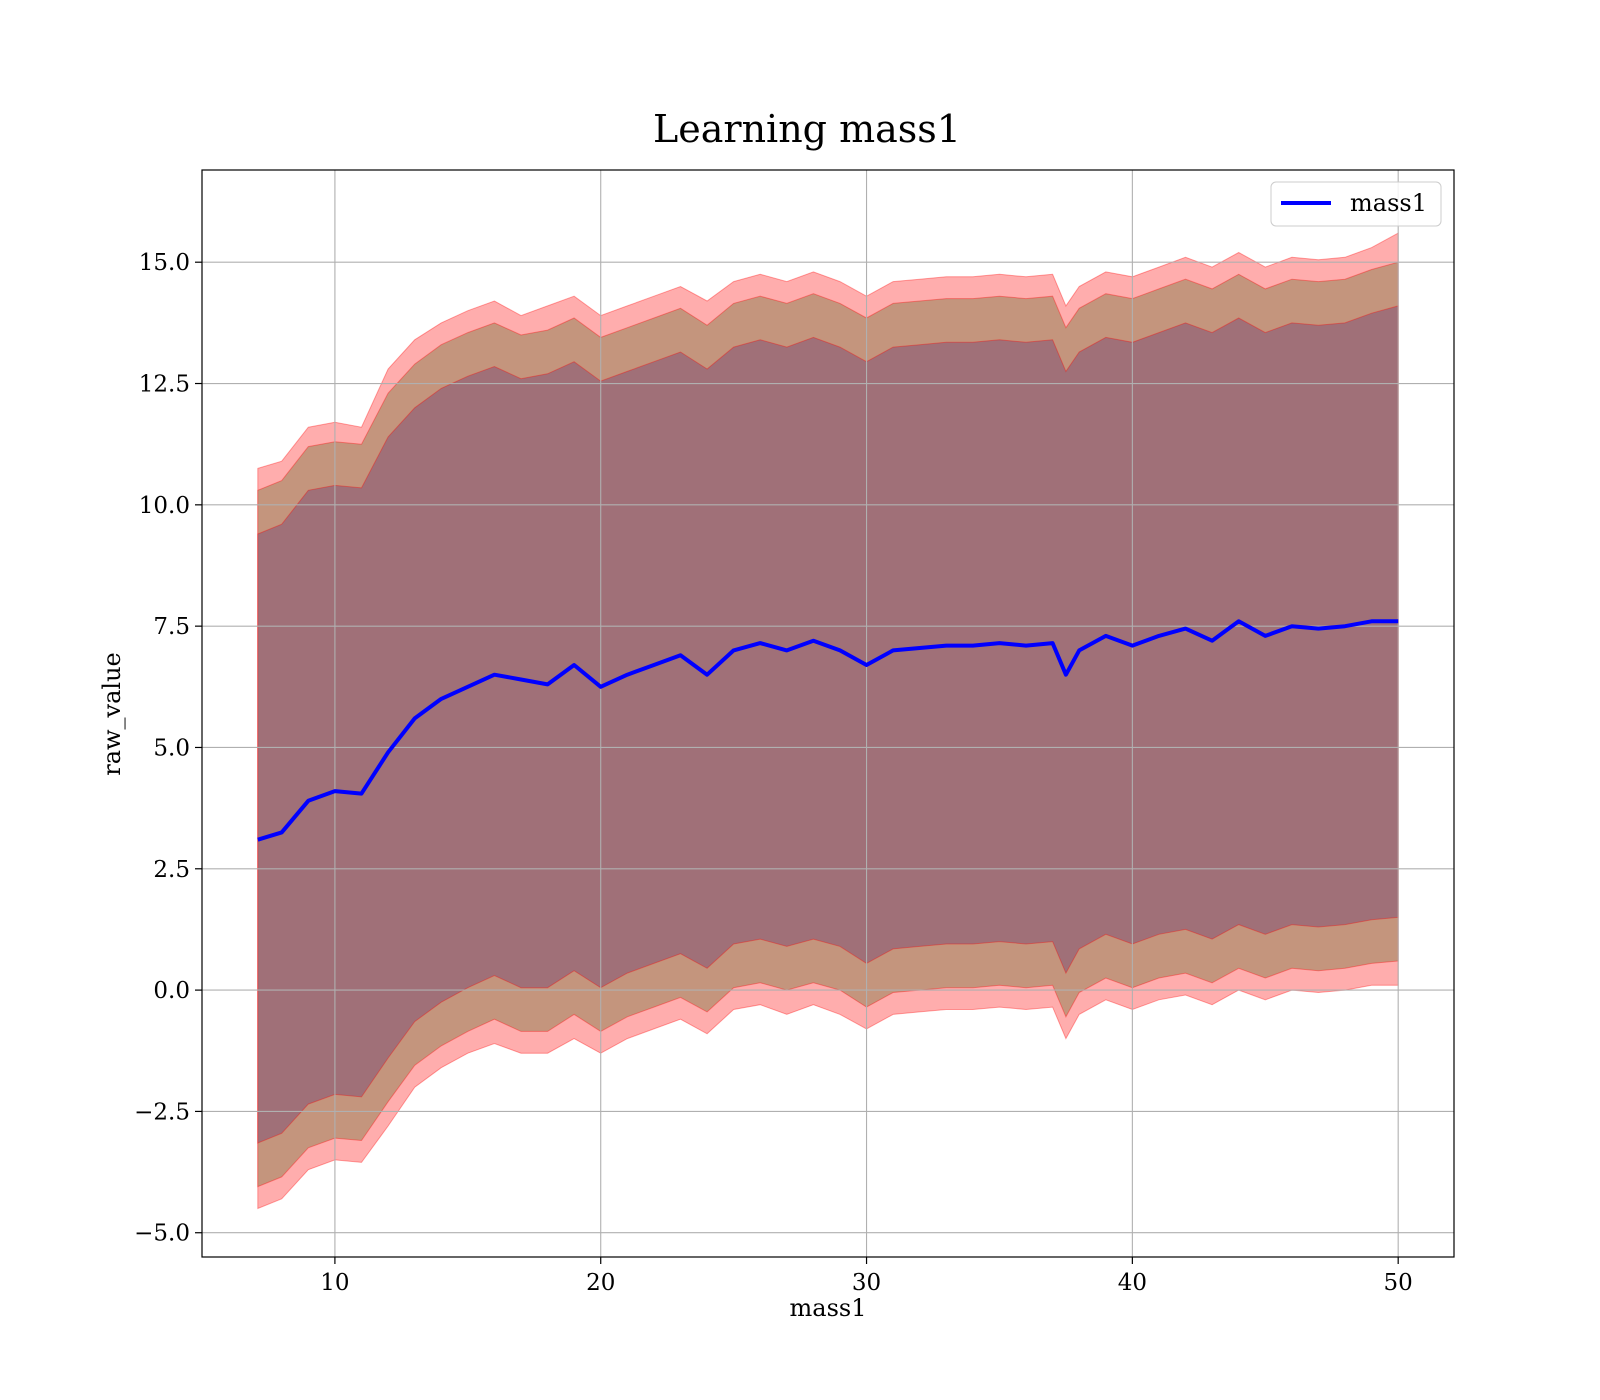  I want to click on y-axis-ticks: −5.0 −2.5 0.0 2.5 5.0 7.5 10.0 12.5 15.0, so click(168, 748).